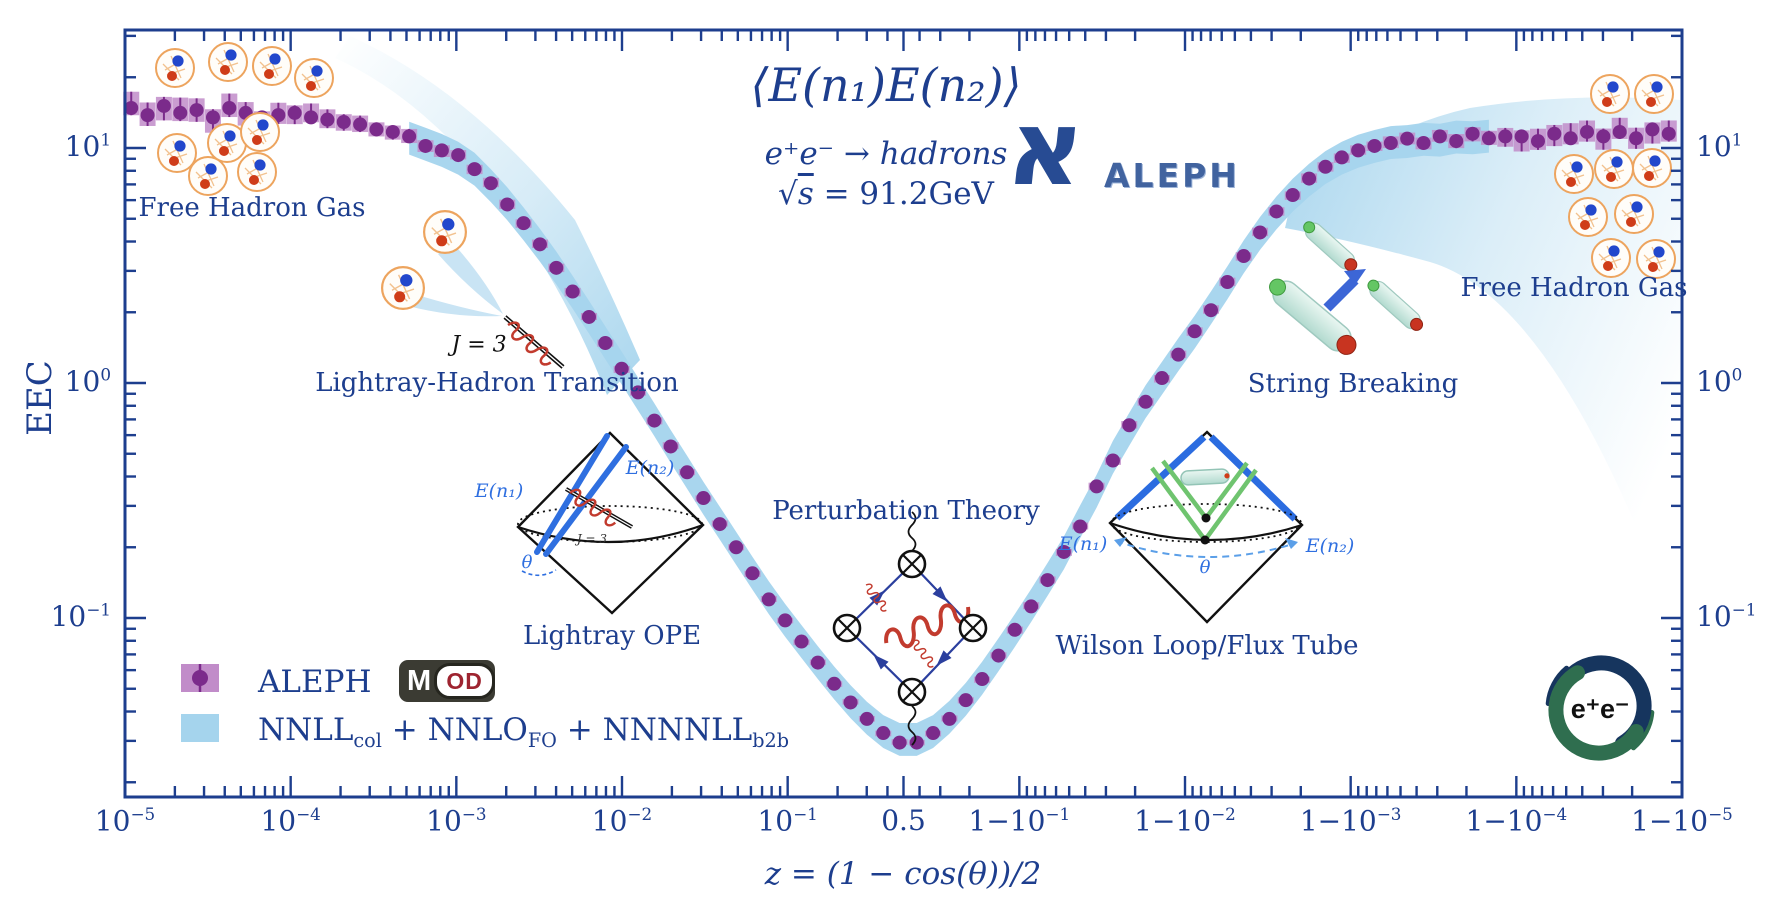 The width and height of the screenshot is (1784, 912). Describe the element at coordinates (1046, 148) in the screenshot. I see `aleph-logo-icon: א` at that location.